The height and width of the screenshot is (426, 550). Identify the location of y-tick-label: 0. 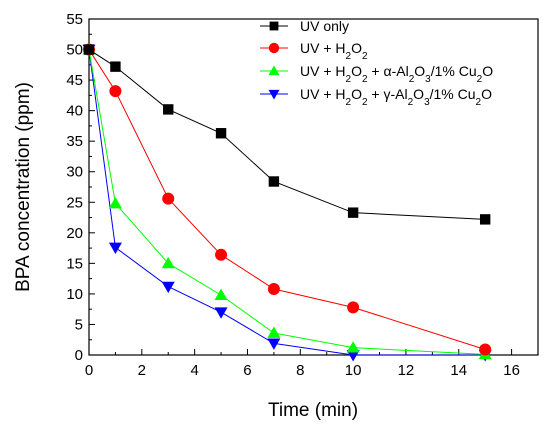
(79, 355).